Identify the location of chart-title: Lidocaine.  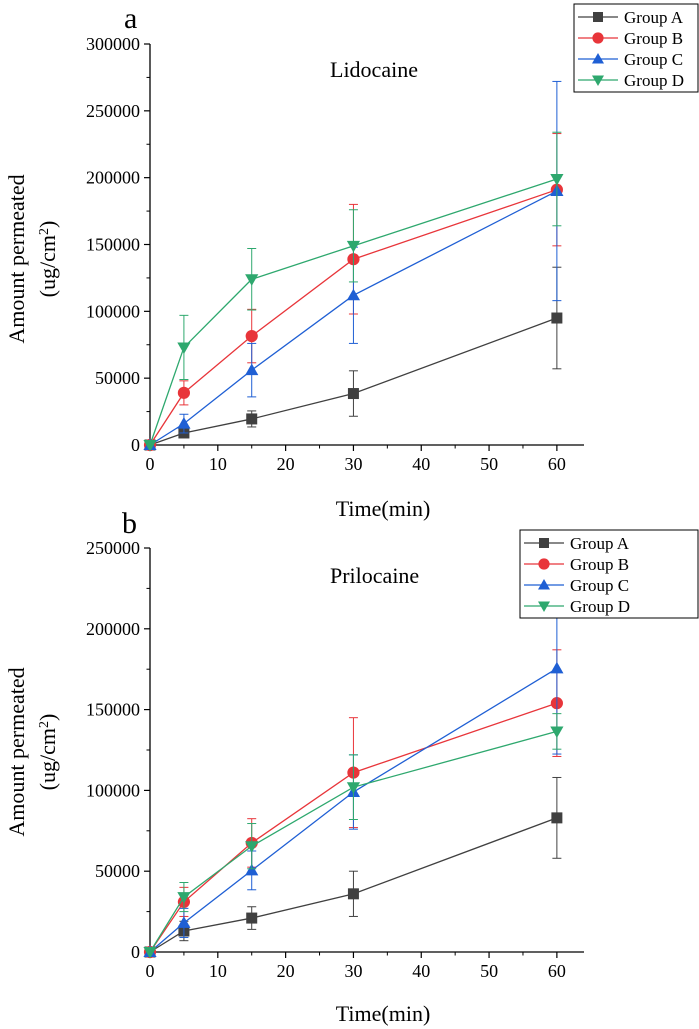
(374, 69).